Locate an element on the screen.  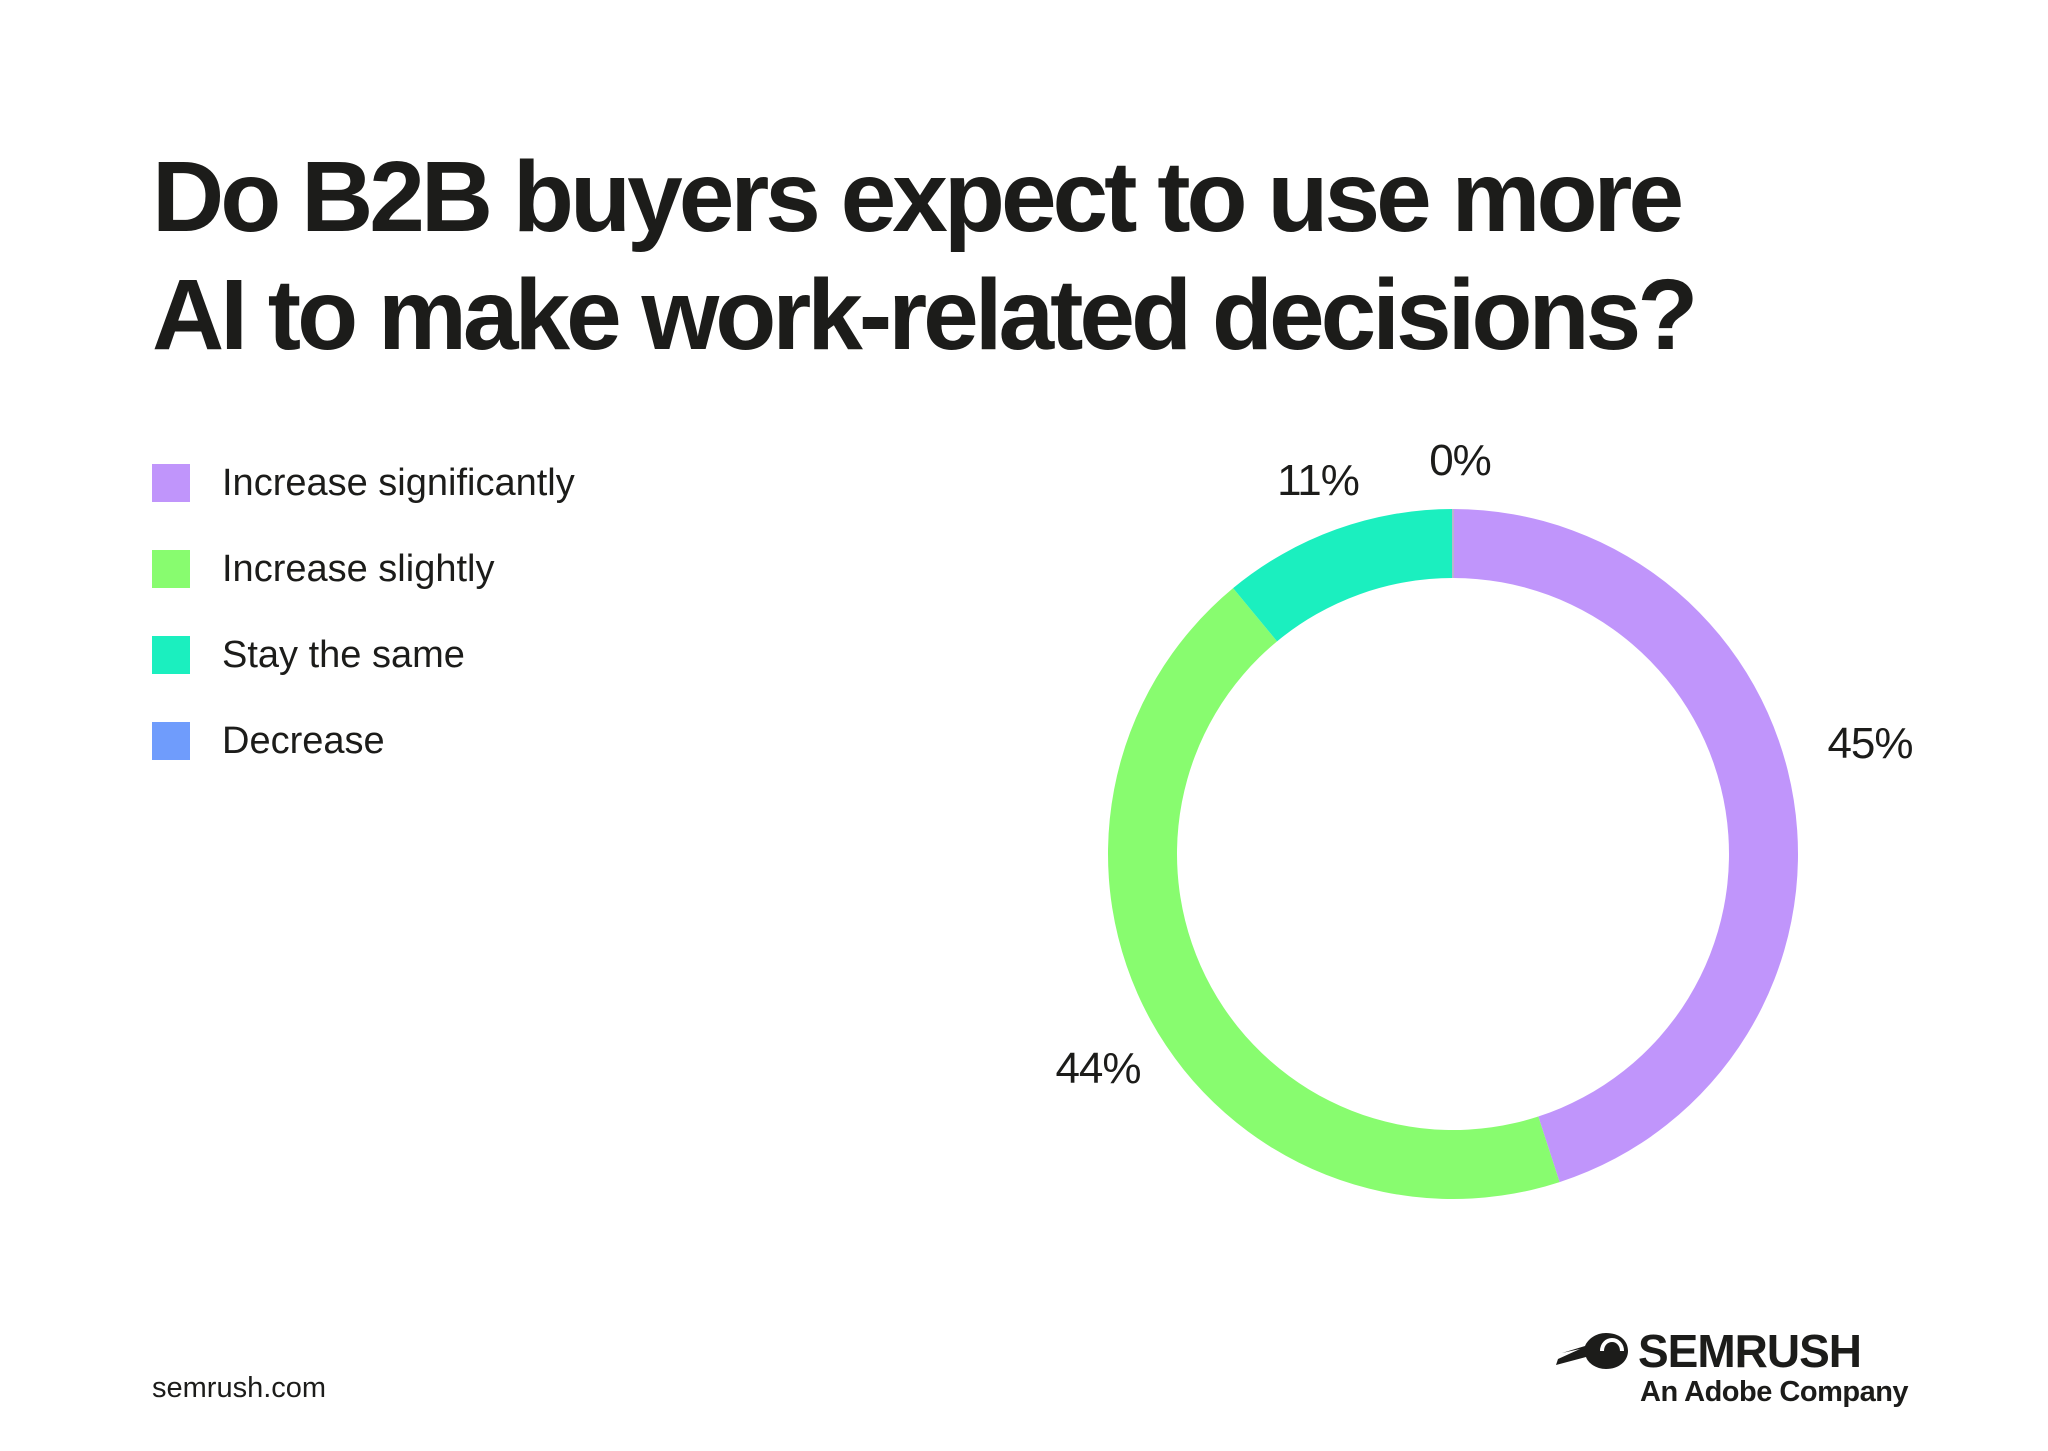
legend-item-decrease: Decrease is located at coordinates (363, 741).